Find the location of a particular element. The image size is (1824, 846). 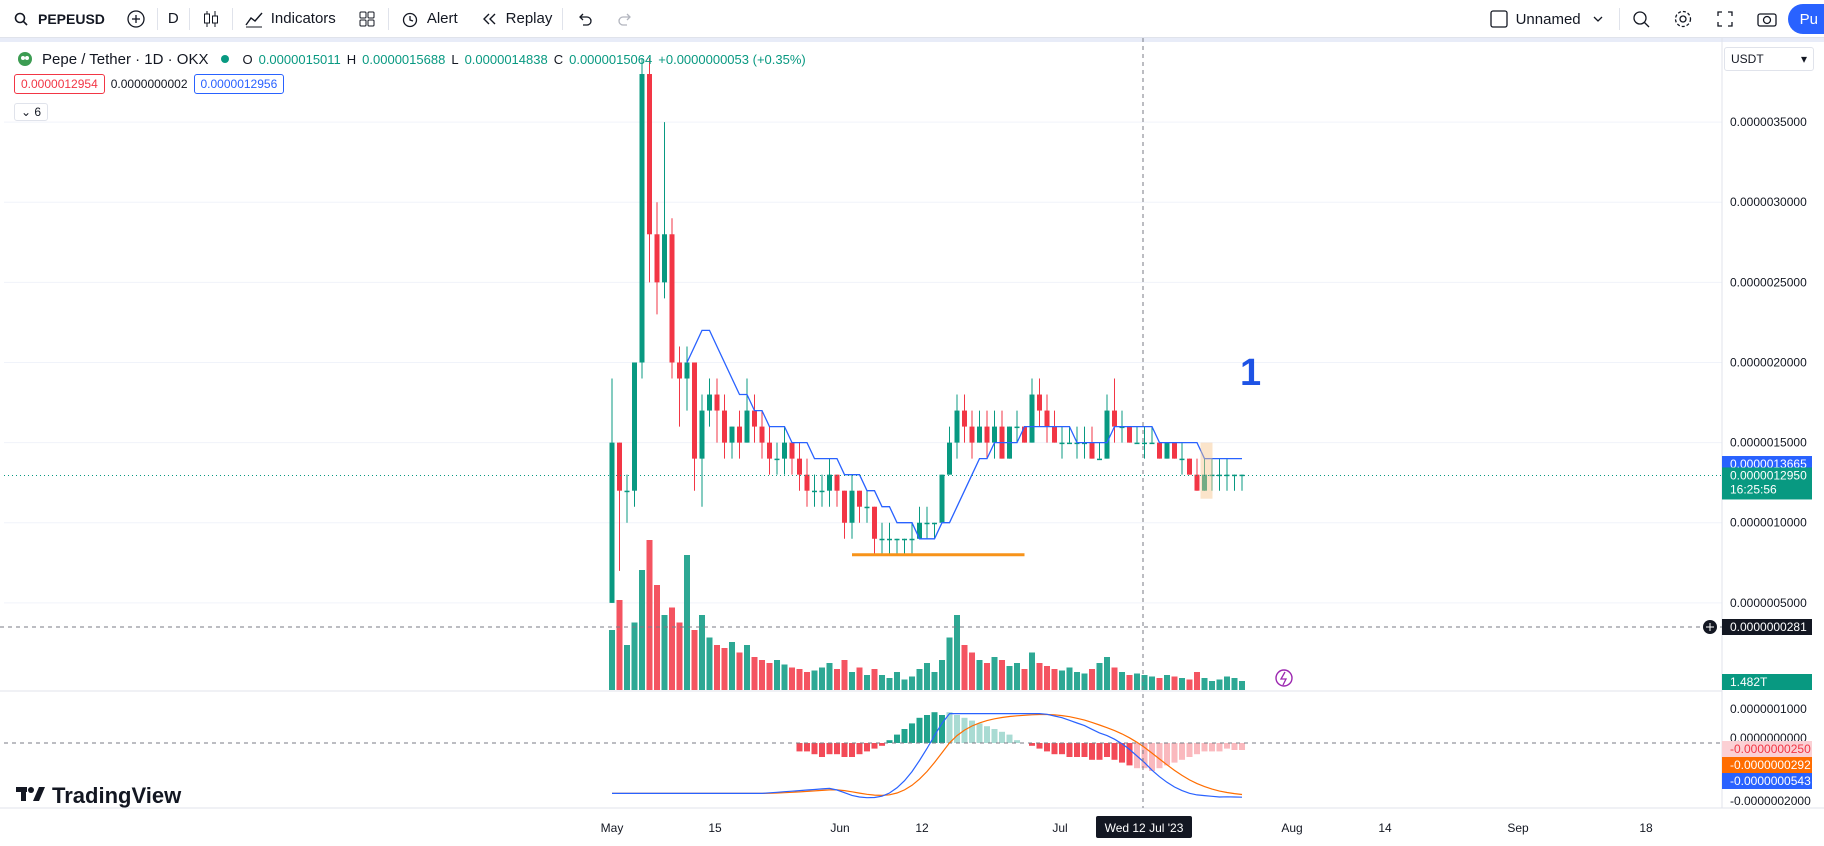

macd-pane is located at coordinates (863, 755).